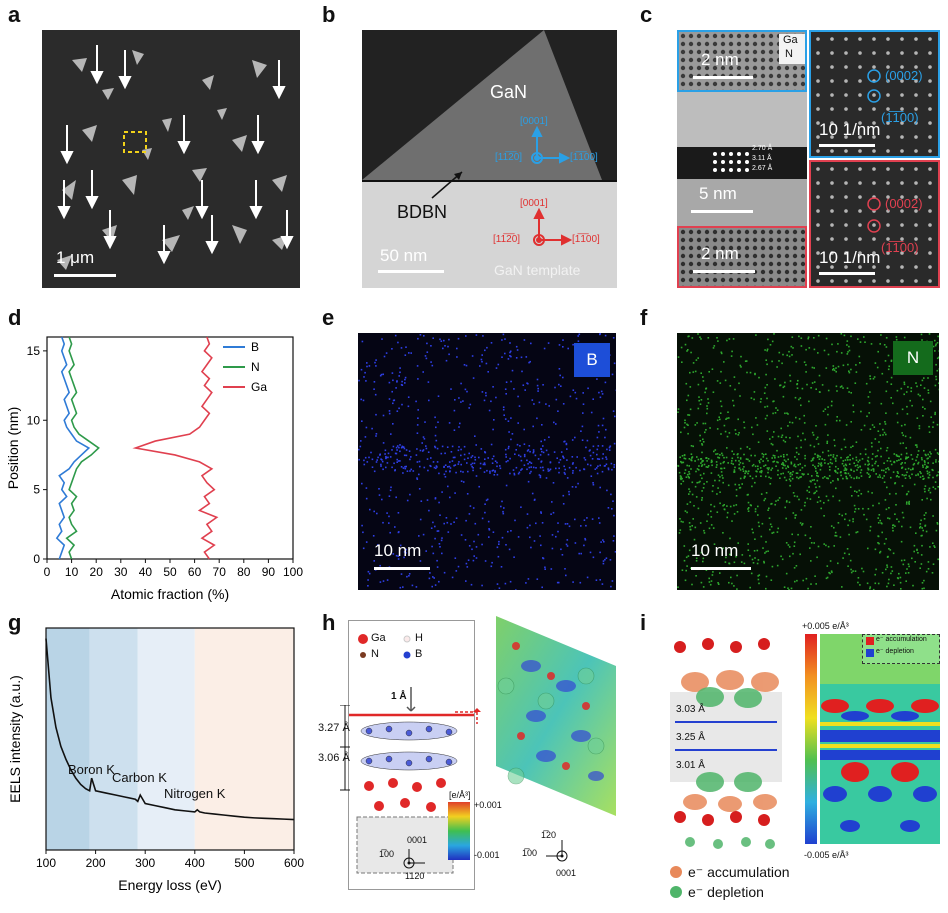 The height and width of the screenshot is (913, 948). Describe the element at coordinates (91, 769) in the screenshot. I see `boron-k-label: Boron K` at that location.